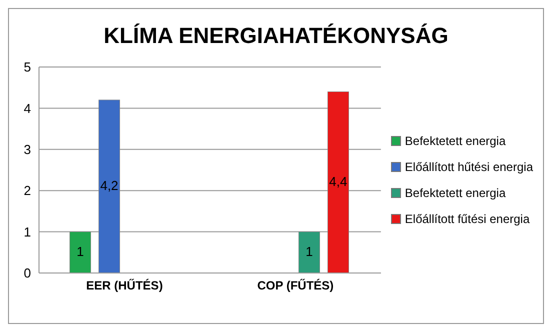 The image size is (550, 330). What do you see at coordinates (295, 285) in the screenshot?
I see `x-tick-label: COP (FŰTÉS)` at bounding box center [295, 285].